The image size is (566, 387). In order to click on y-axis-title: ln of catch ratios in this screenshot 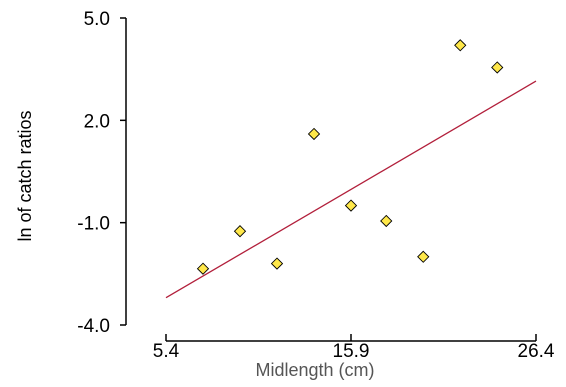, I will do `click(25, 175)`.